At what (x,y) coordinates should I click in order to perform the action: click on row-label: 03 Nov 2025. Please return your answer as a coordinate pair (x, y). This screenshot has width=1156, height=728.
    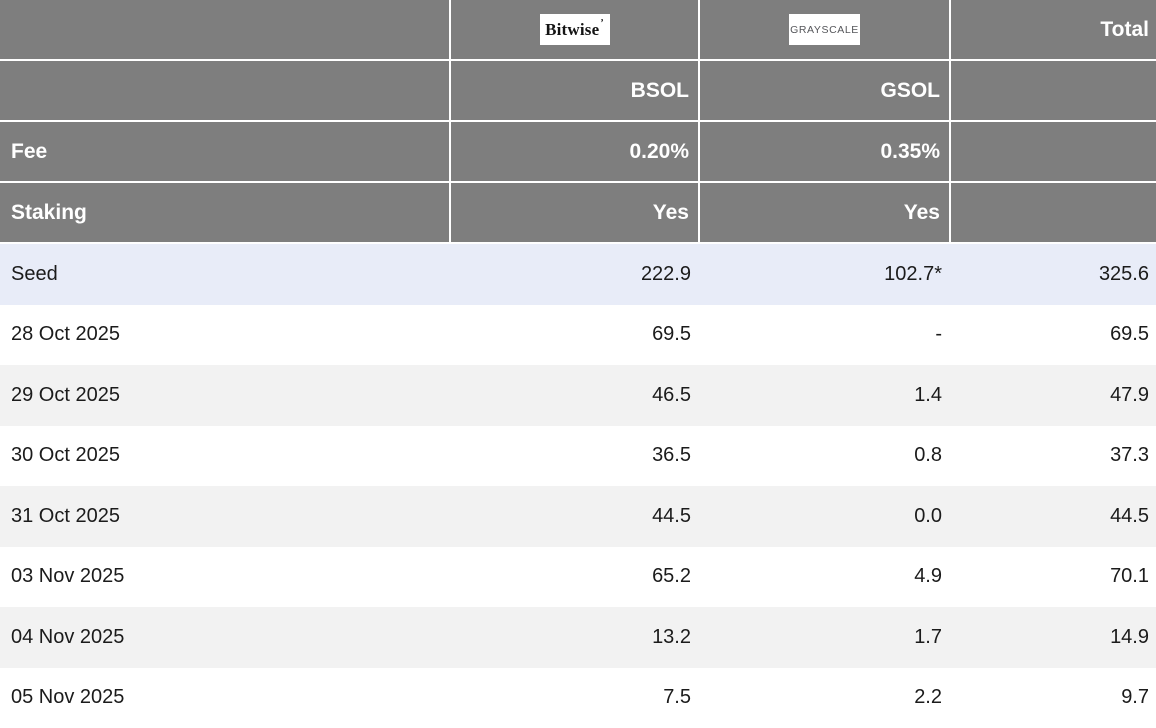
    Looking at the image, I should click on (67, 576).